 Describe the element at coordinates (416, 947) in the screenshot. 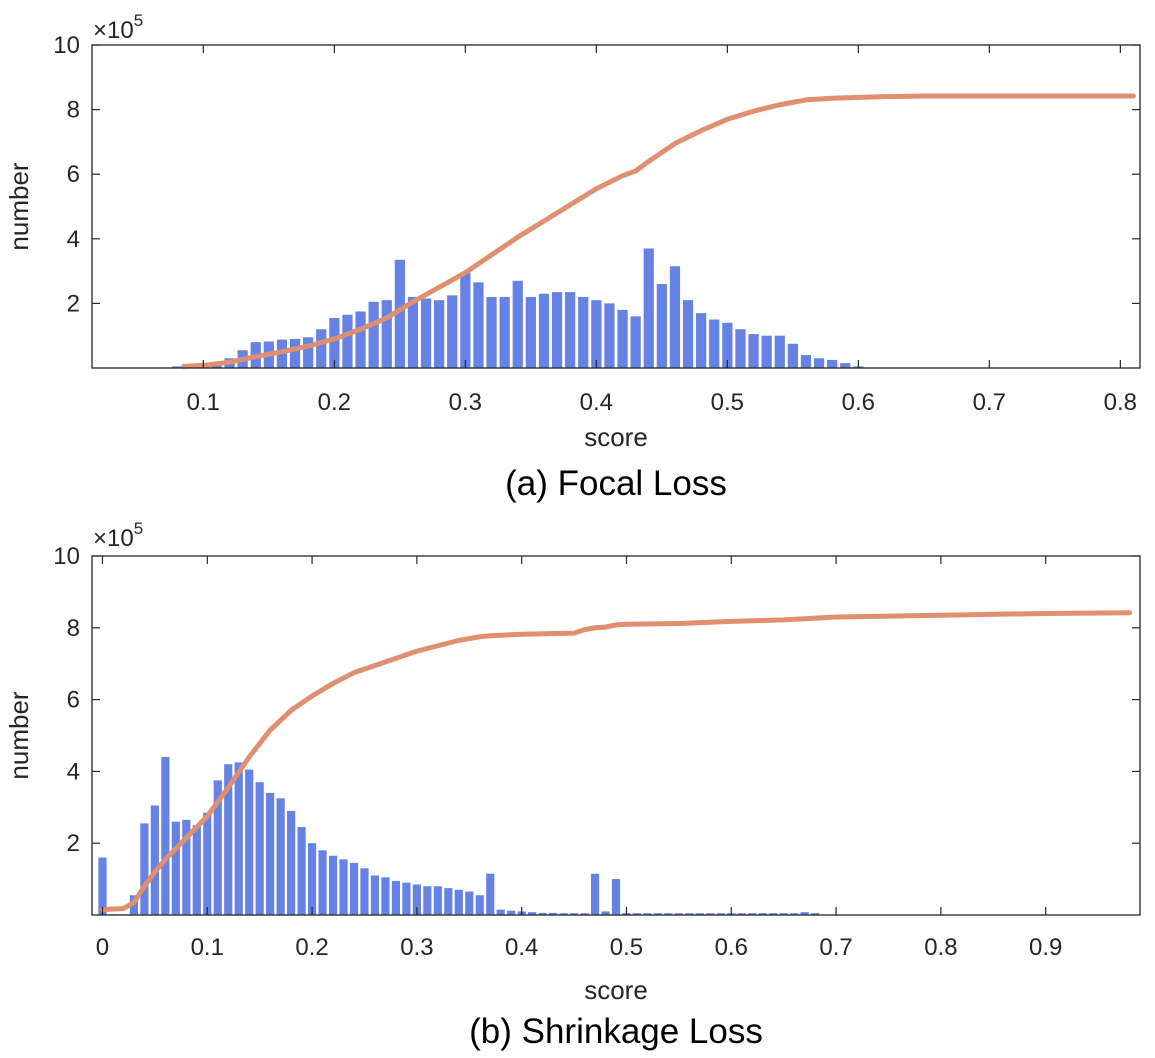

I see `x-tick-label: 0.3` at that location.